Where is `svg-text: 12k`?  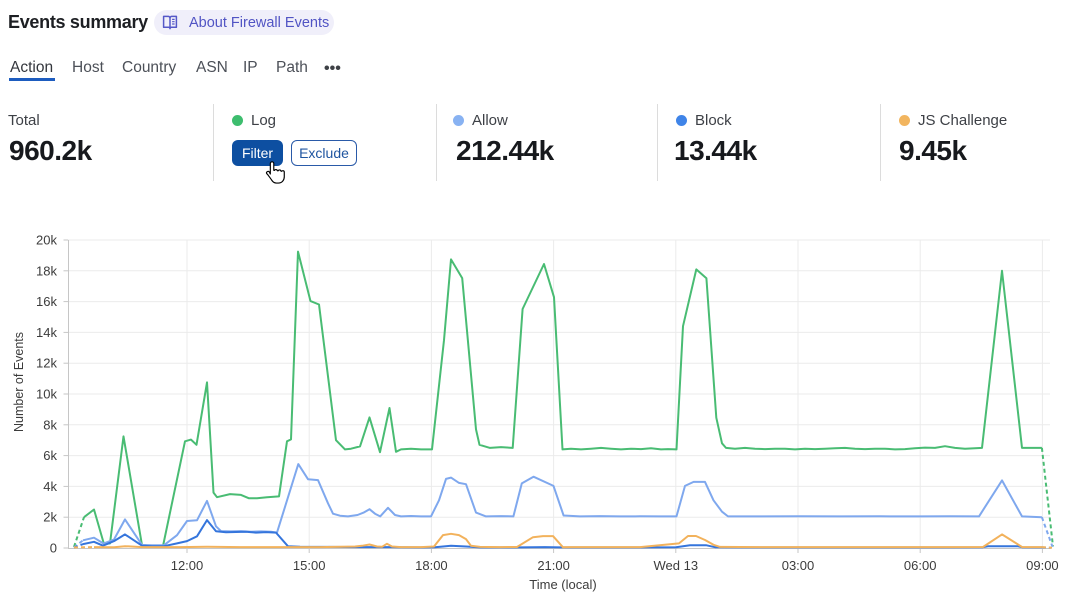 svg-text: 12k is located at coordinates (46, 363).